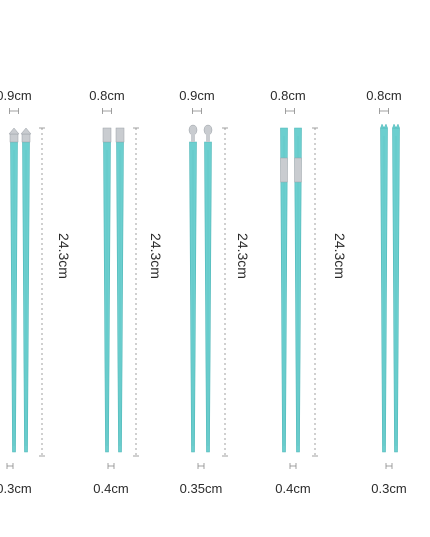  I want to click on tip-width-label-2: 0.4cm, so click(111, 488).